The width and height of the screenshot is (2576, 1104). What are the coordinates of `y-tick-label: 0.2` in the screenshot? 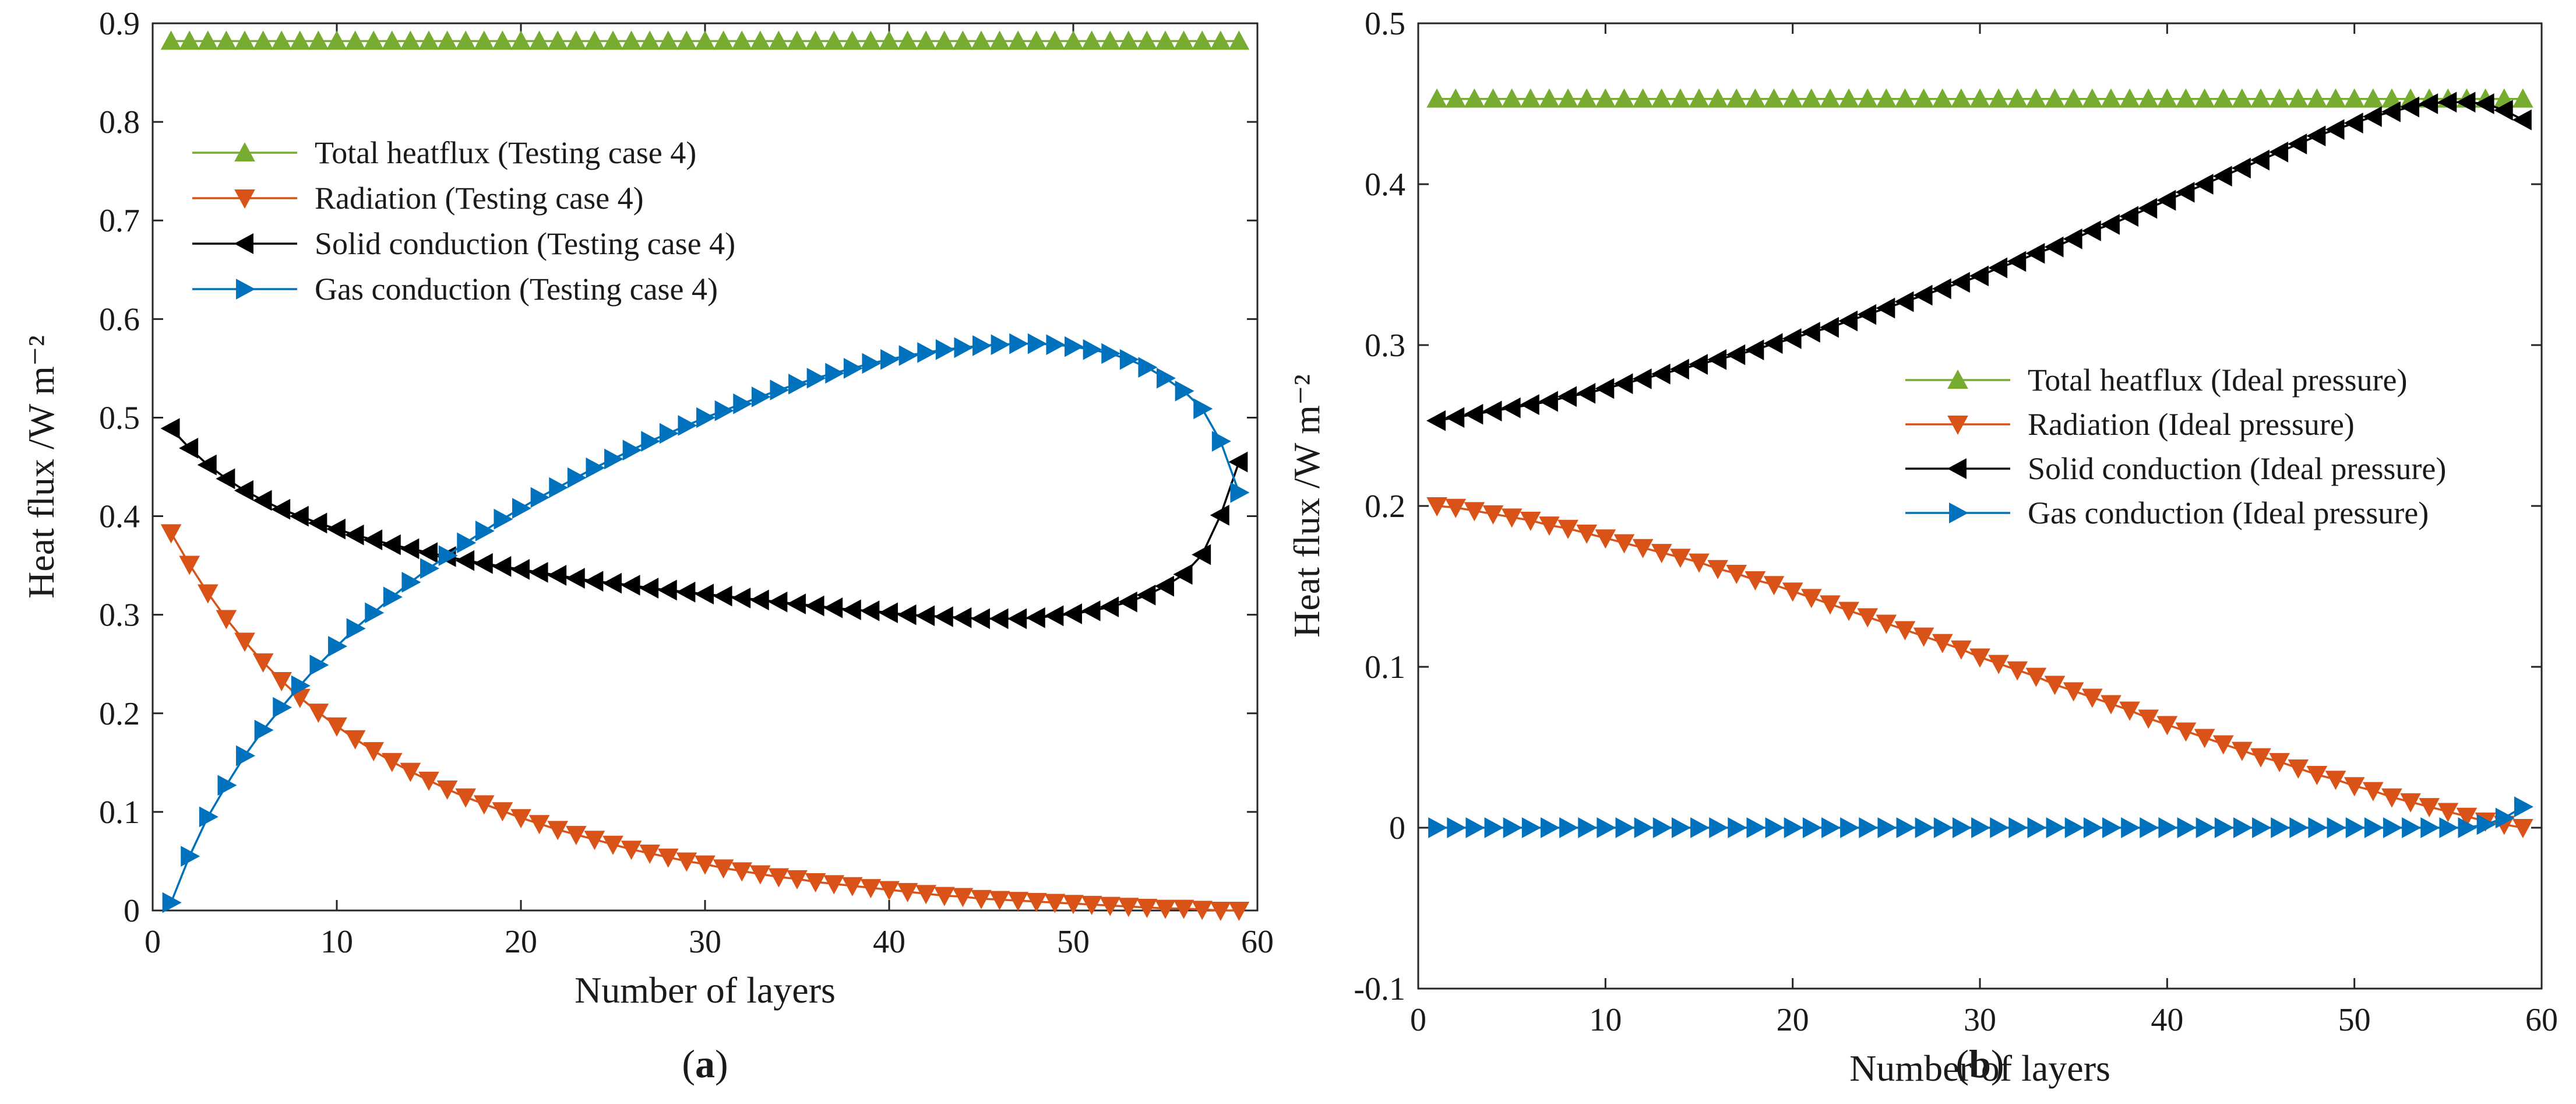 It's located at (1385, 506).